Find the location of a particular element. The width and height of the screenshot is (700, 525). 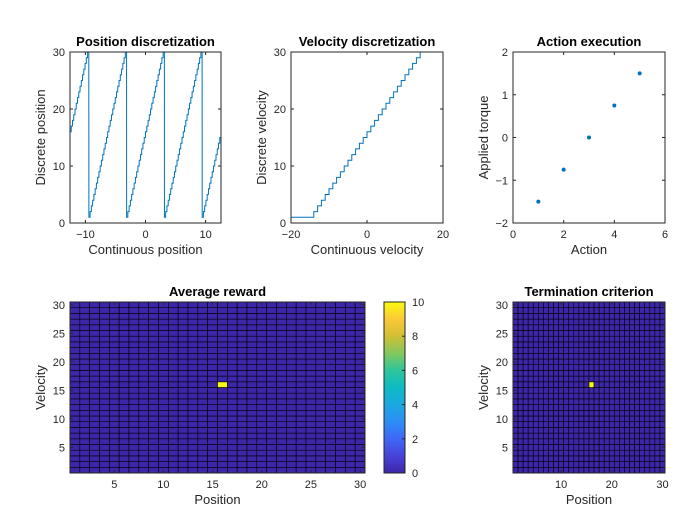

y-tick-label: 30 is located at coordinates (59, 306).